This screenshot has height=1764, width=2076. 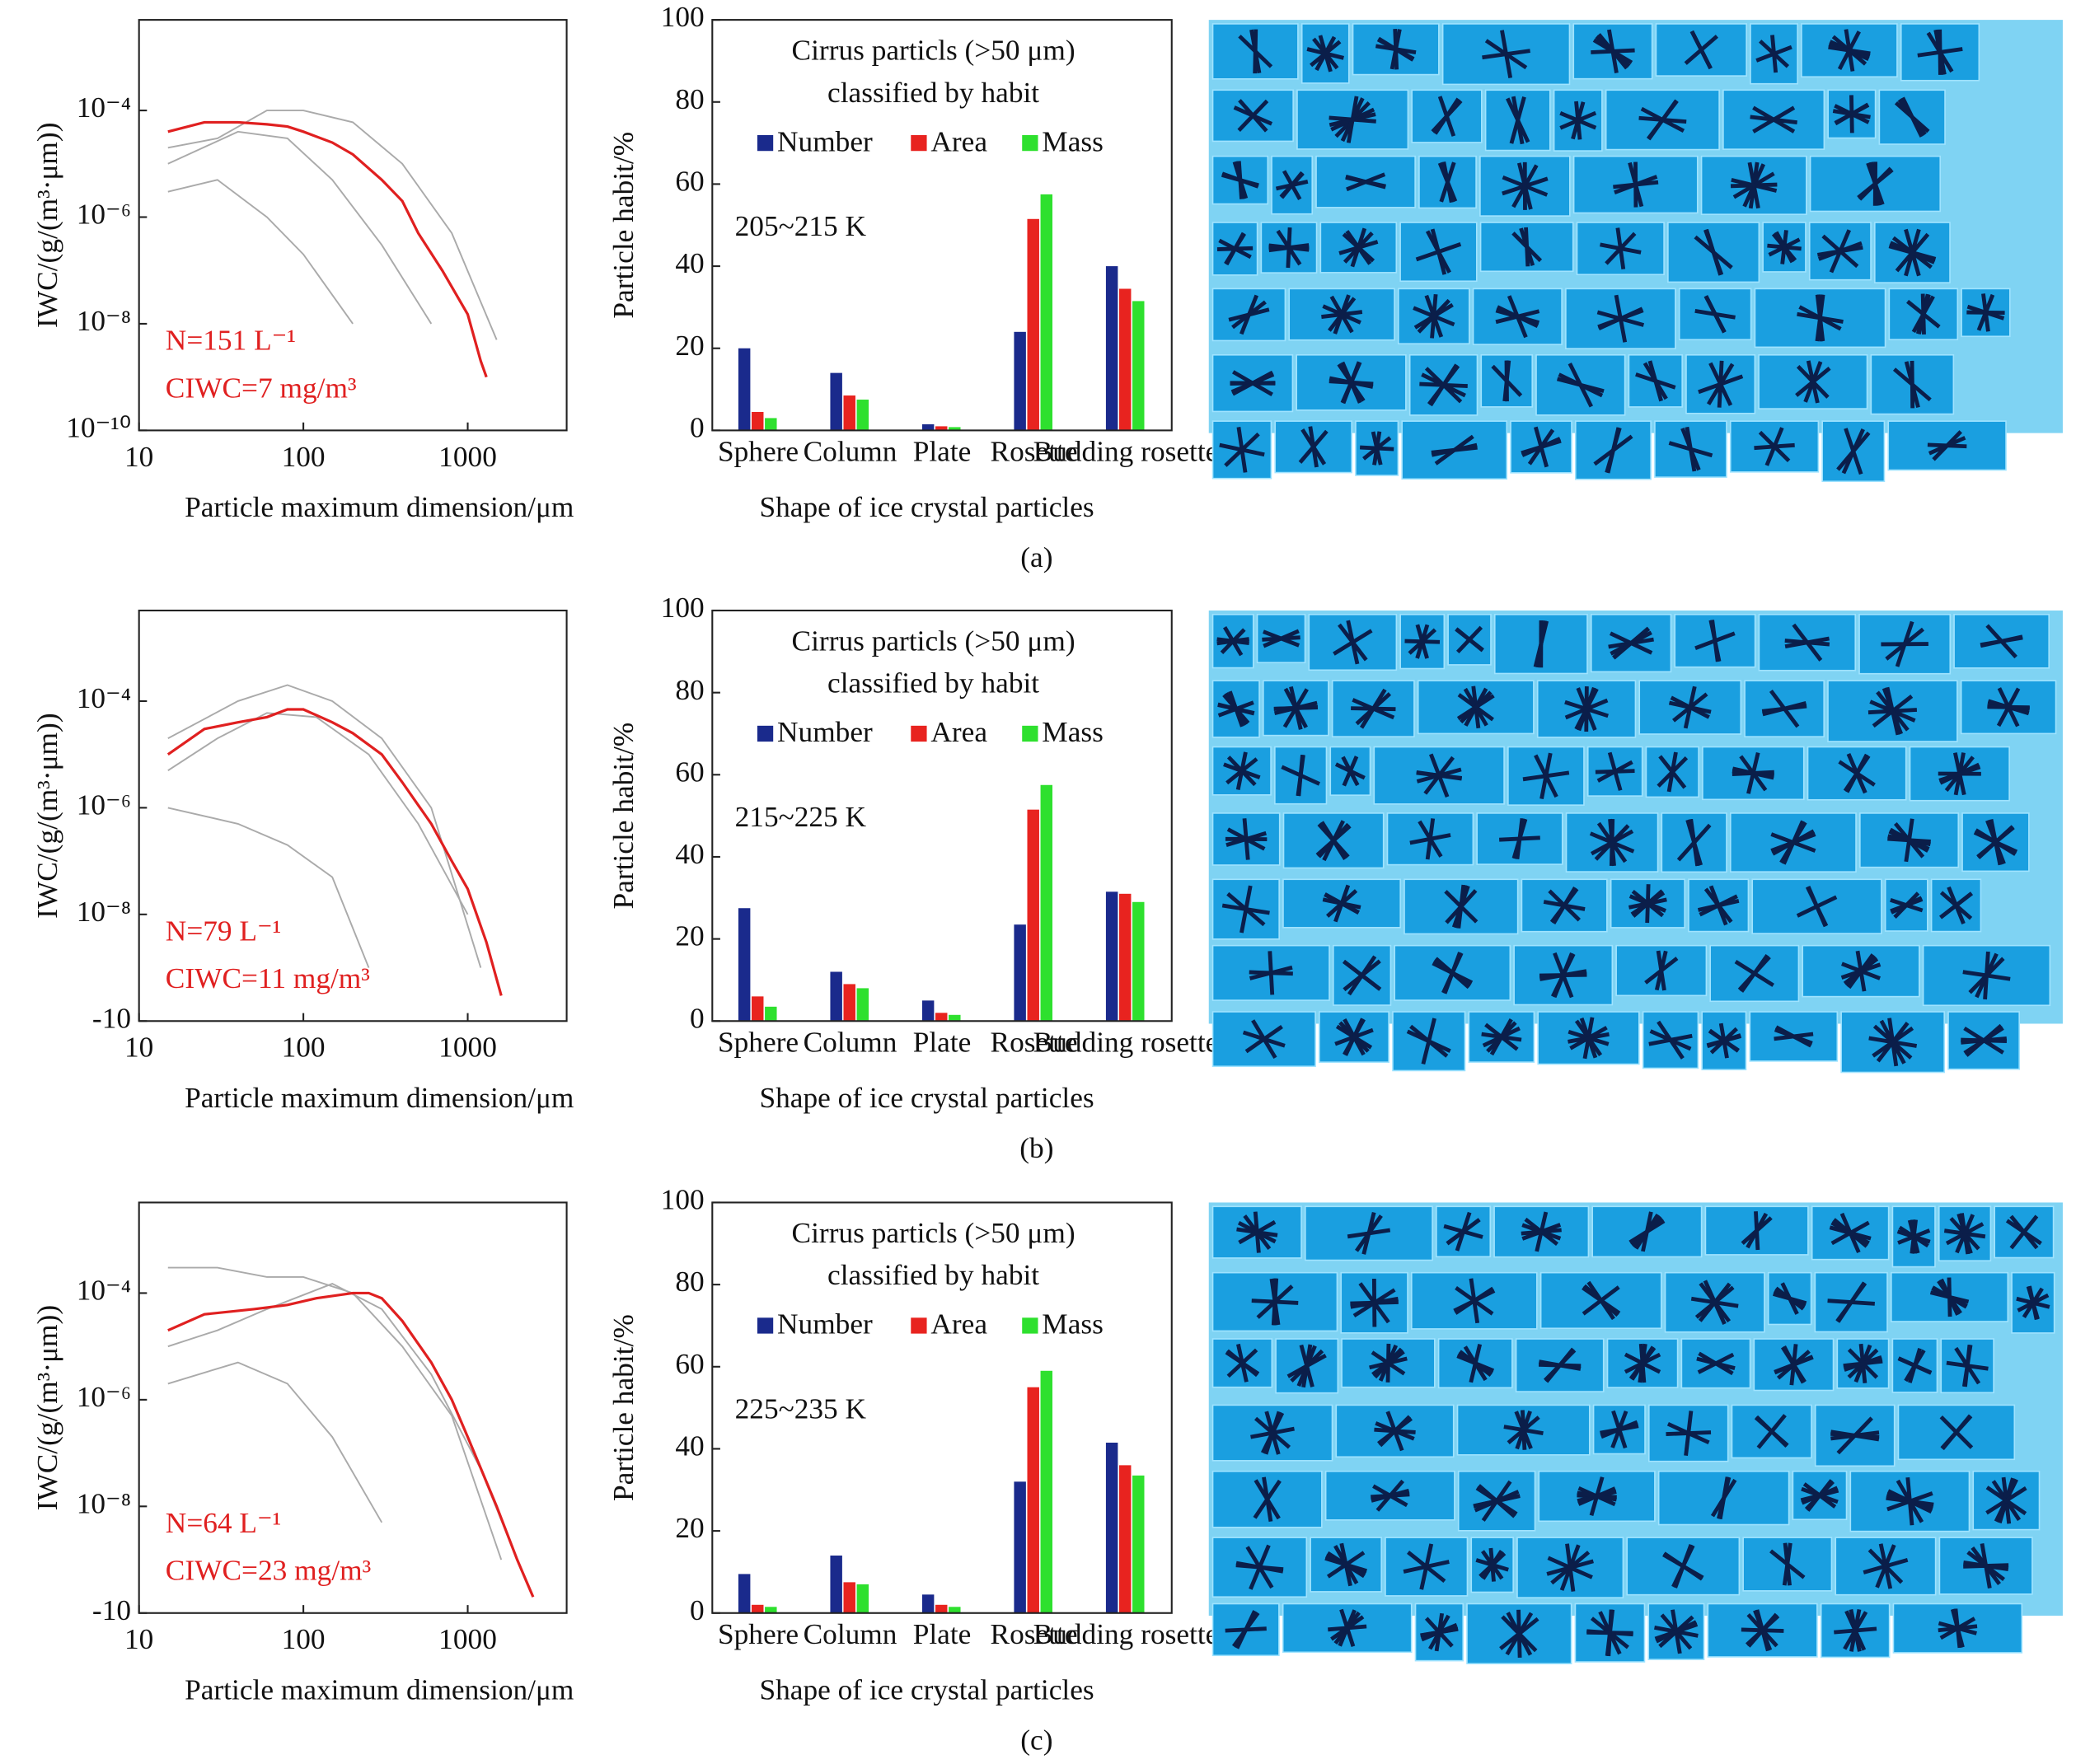 What do you see at coordinates (689, 771) in the screenshot?
I see `y-tick-label: 60` at bounding box center [689, 771].